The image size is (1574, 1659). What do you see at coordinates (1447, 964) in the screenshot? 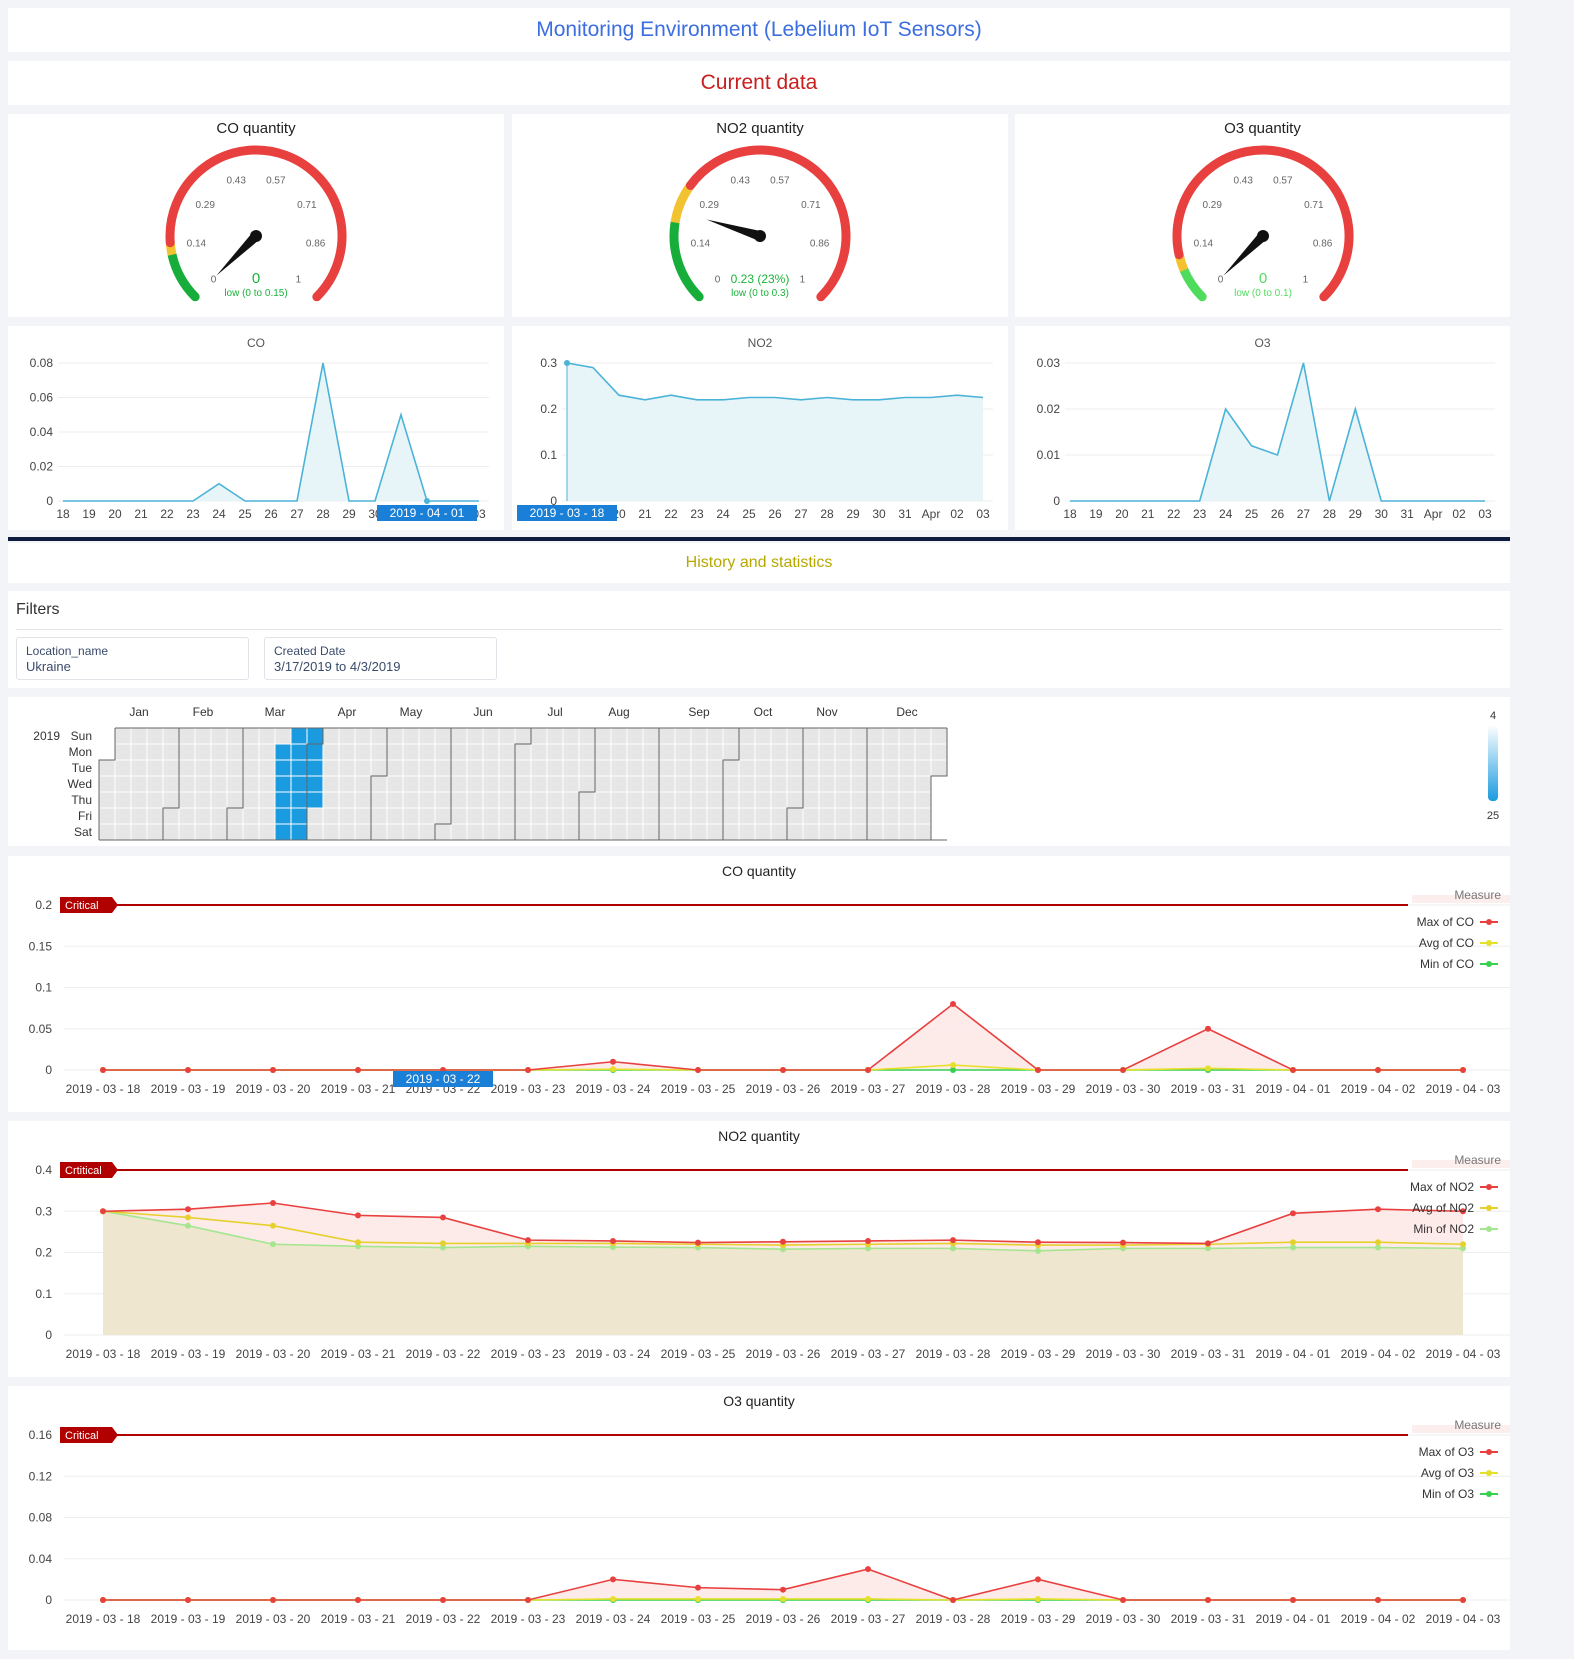
I see `legend-item: Min of CO` at bounding box center [1447, 964].